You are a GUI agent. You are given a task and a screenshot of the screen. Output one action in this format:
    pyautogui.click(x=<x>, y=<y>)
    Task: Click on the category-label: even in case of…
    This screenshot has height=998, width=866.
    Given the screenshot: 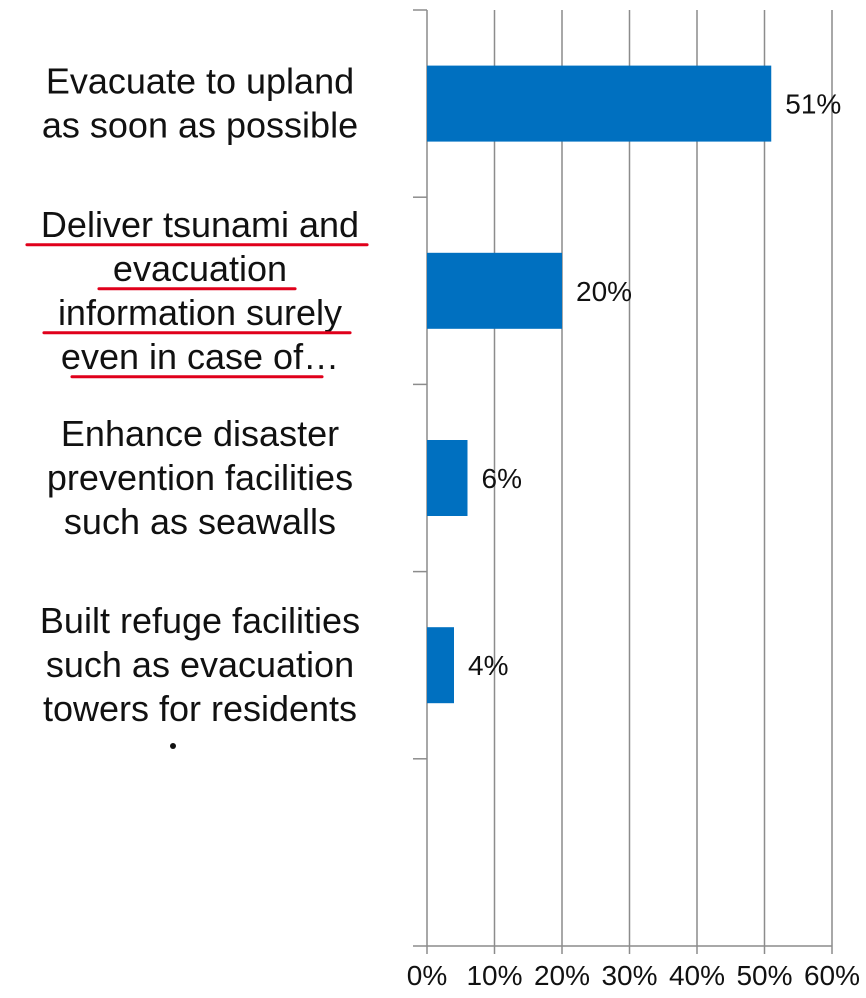 What is the action you would take?
    pyautogui.click(x=200, y=356)
    